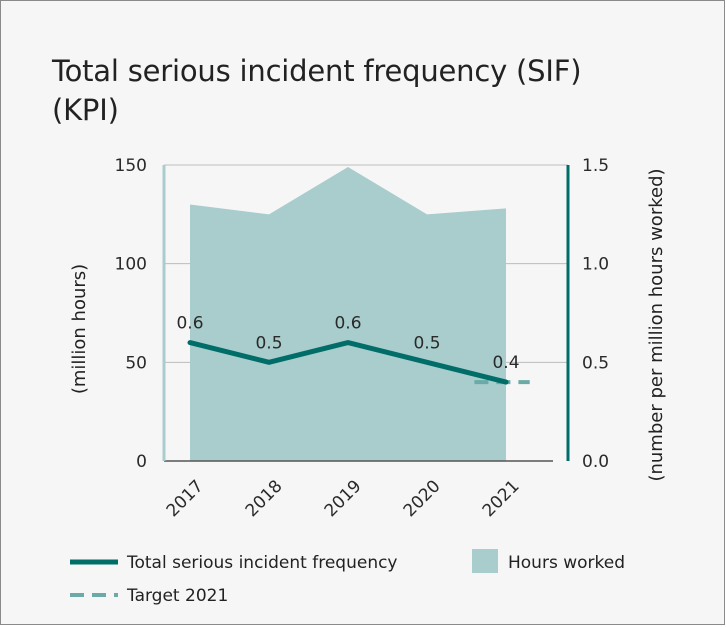  What do you see at coordinates (131, 166) in the screenshot?
I see `left-tick-label: 150` at bounding box center [131, 166].